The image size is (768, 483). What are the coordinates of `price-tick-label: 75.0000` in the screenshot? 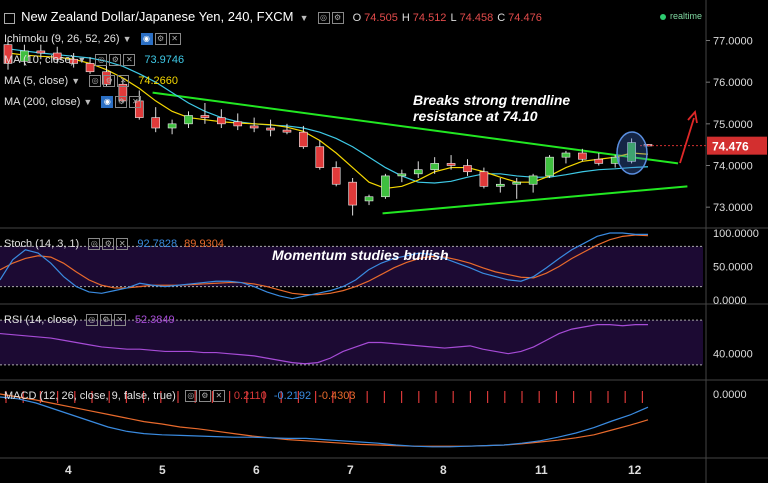 It's located at (733, 125).